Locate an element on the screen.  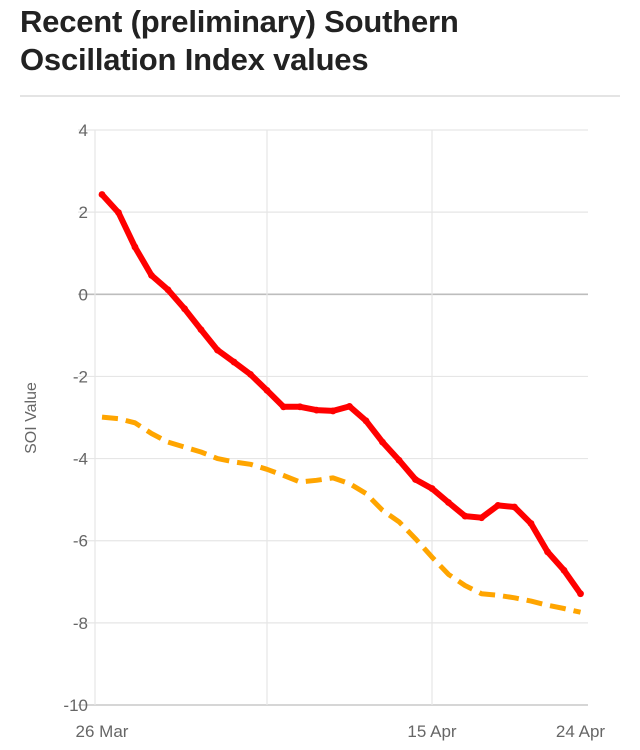
y-tick-label: -2 is located at coordinates (80, 376).